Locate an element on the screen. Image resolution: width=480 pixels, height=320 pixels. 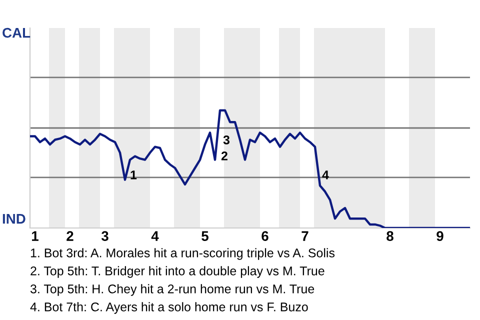
x-tick-label: 2 is located at coordinates (70, 236).